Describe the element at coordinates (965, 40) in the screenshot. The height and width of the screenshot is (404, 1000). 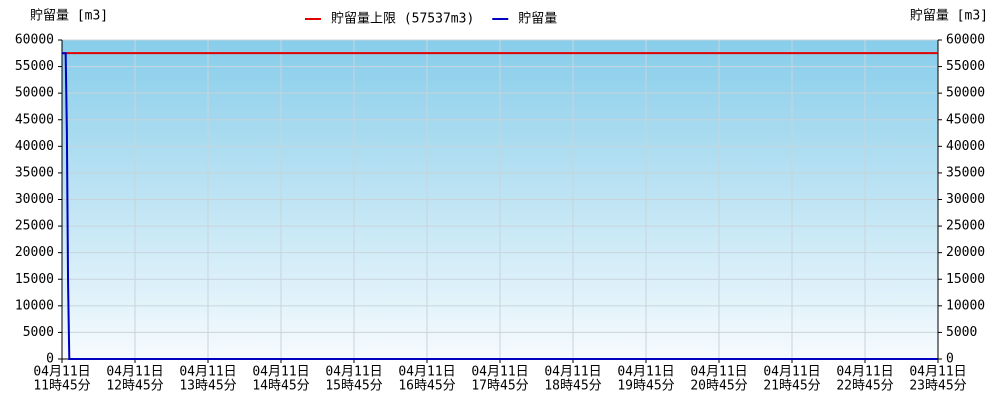
I see `y2-tick-label: 60000` at that location.